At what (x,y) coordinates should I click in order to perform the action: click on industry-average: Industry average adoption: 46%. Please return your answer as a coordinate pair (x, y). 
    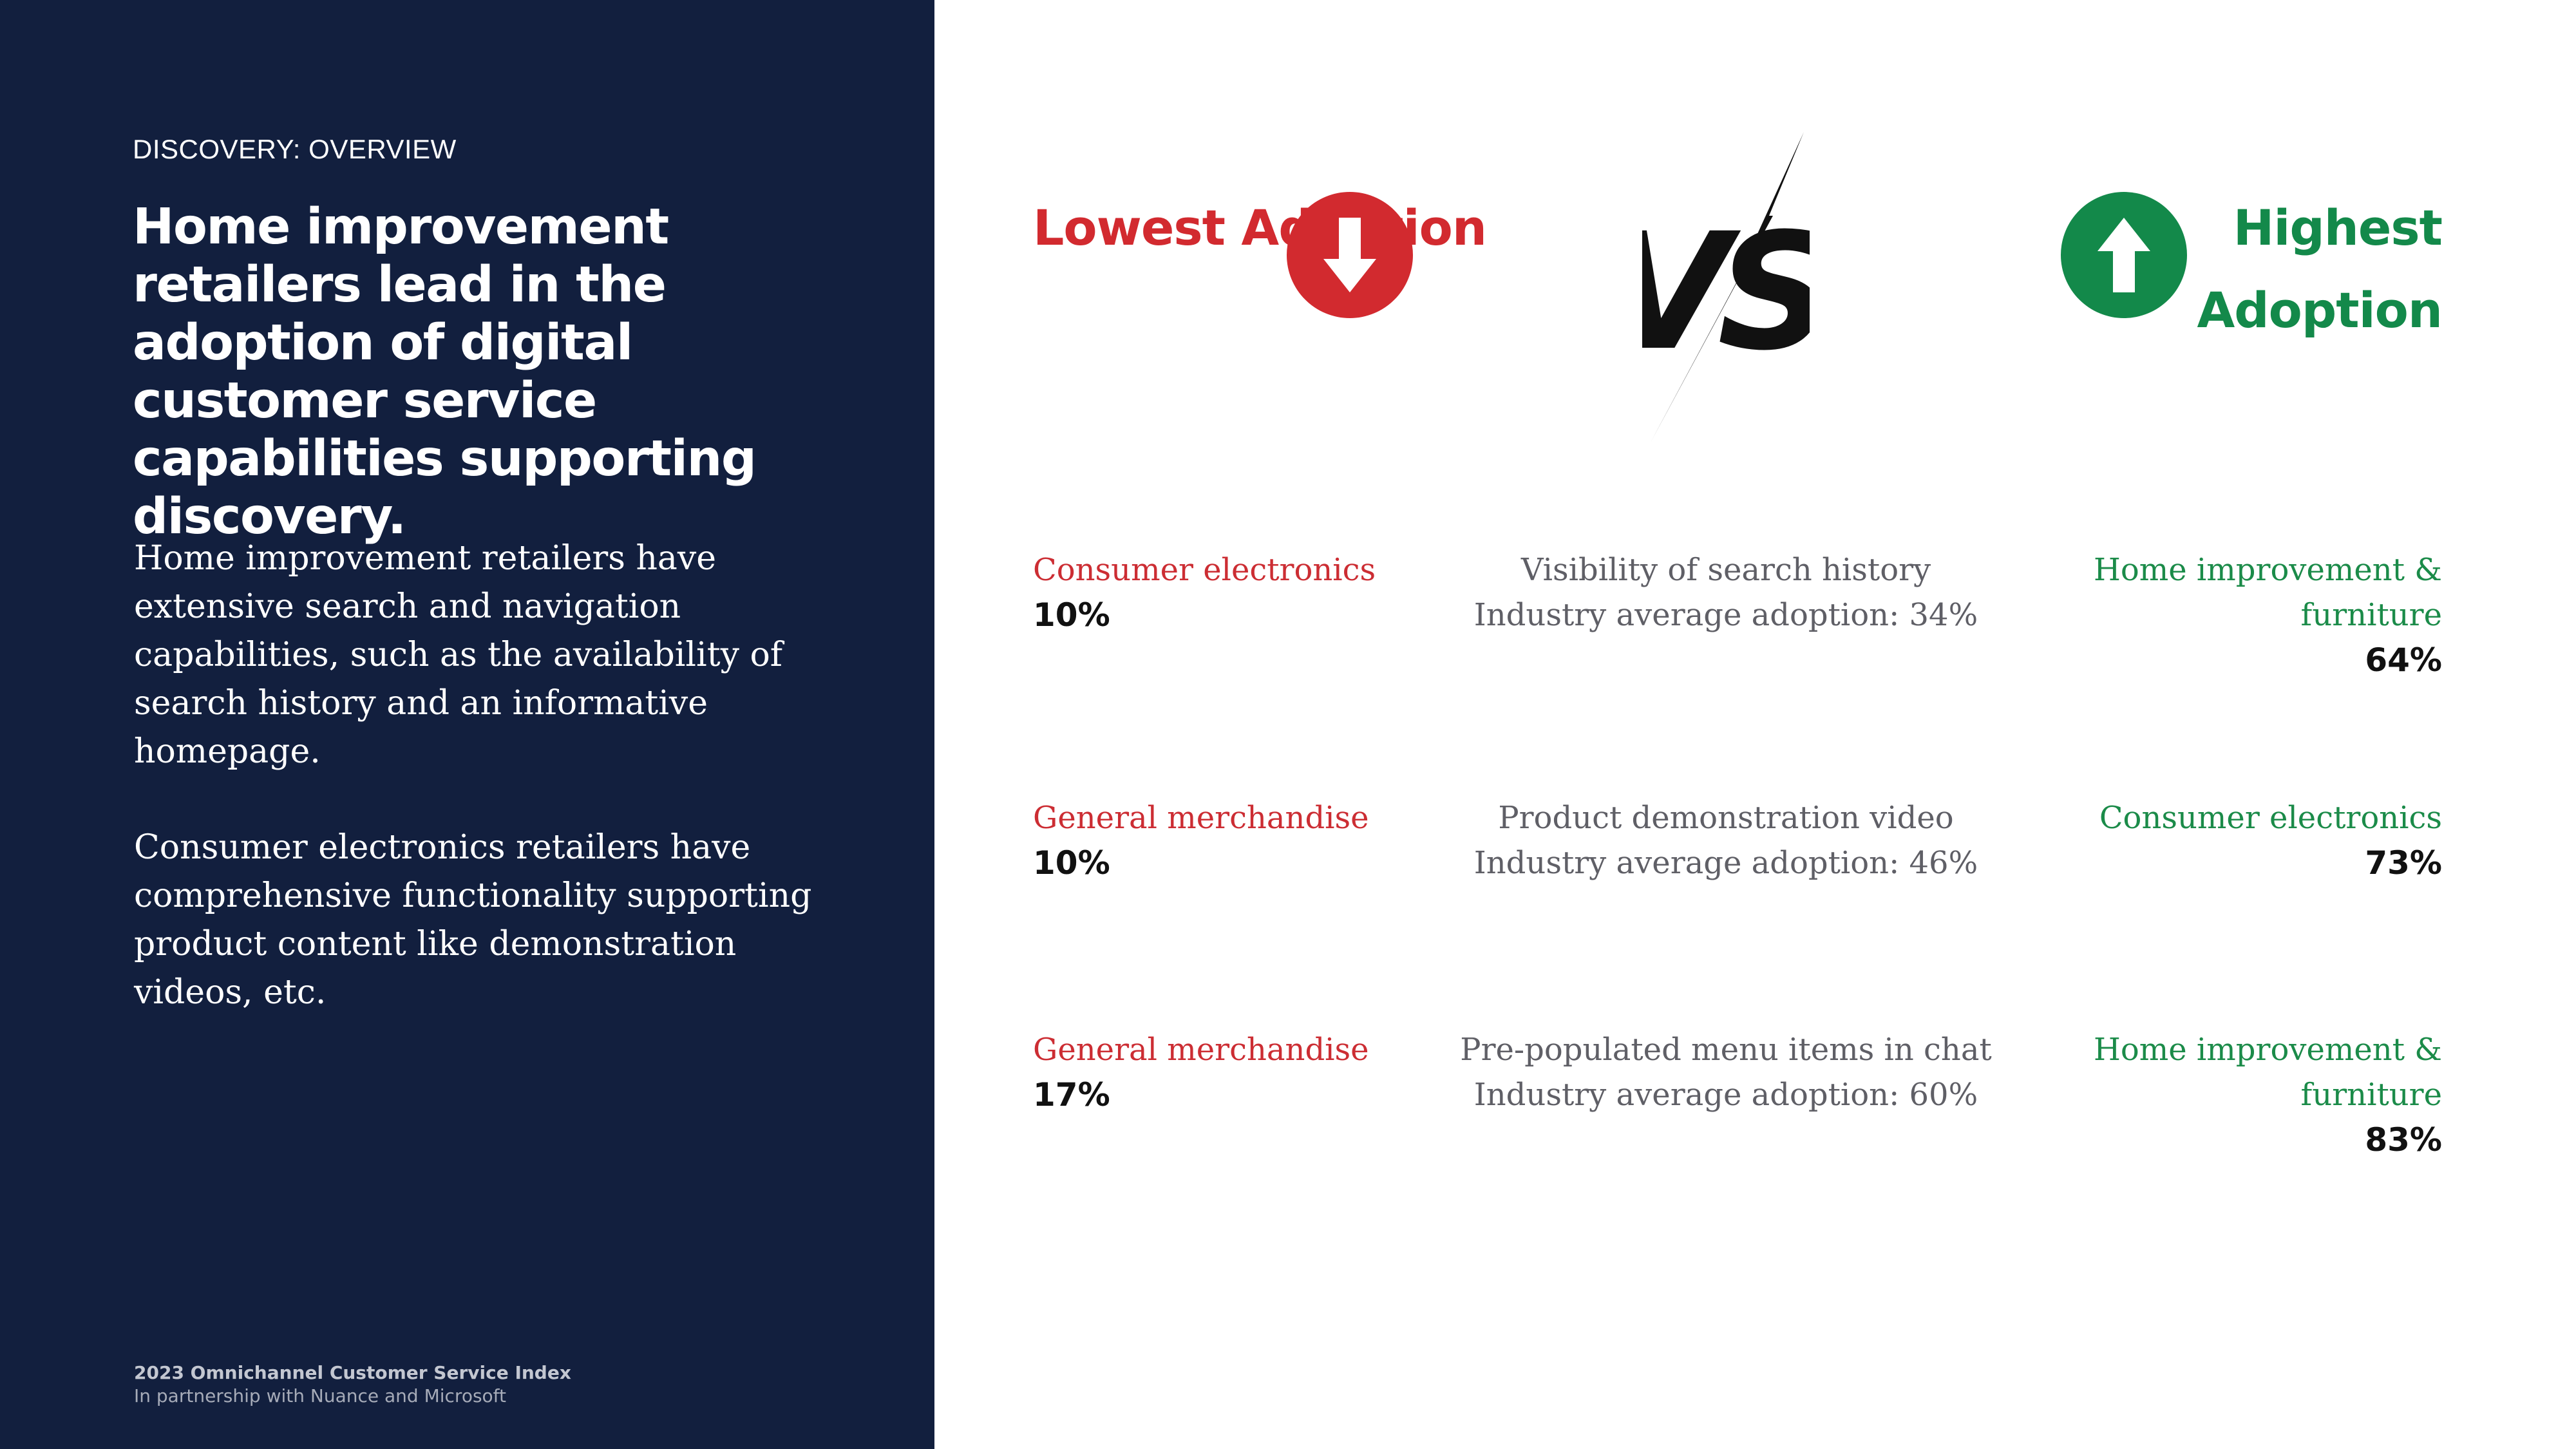
    Looking at the image, I should click on (1725, 863).